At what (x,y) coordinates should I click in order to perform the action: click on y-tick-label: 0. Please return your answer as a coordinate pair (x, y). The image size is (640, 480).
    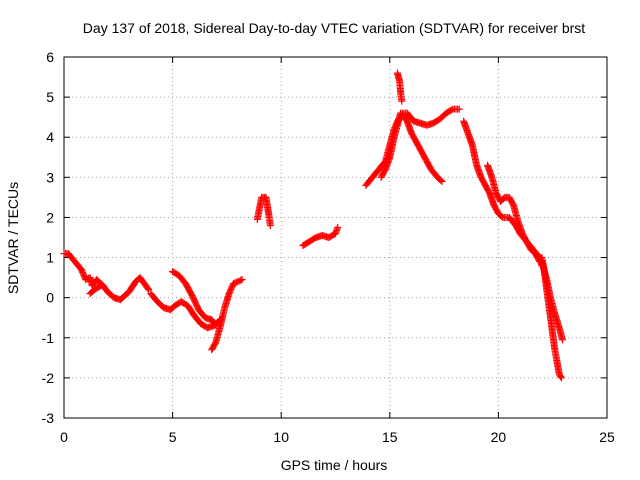
    Looking at the image, I should click on (50, 298).